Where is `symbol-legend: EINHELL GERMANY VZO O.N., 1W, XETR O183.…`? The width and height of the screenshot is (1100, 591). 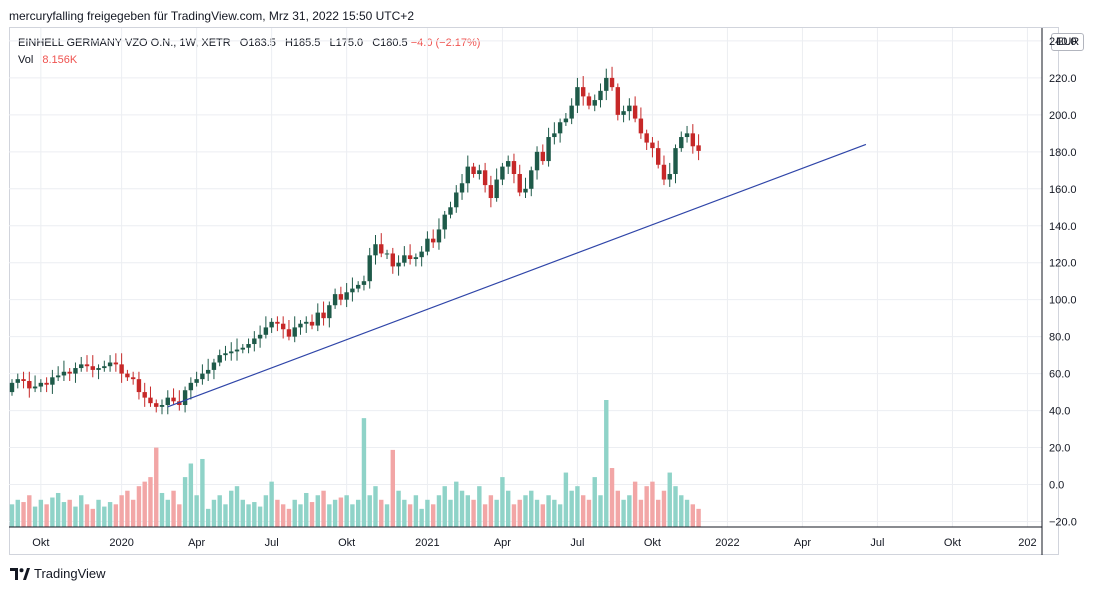 symbol-legend: EINHELL GERMANY VZO O.N., 1W, XETR O183.… is located at coordinates (249, 52).